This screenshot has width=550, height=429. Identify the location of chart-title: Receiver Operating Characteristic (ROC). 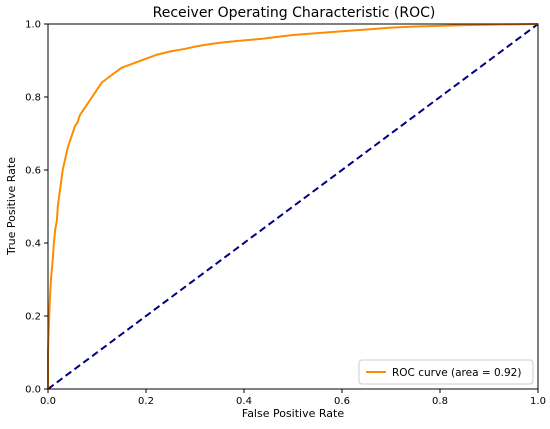
(294, 13).